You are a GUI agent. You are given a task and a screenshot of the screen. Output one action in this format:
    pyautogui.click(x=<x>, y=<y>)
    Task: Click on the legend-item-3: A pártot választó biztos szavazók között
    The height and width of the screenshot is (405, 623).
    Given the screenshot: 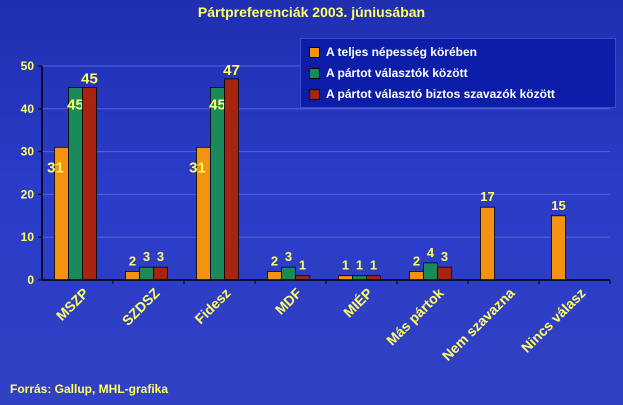 What is the action you would take?
    pyautogui.click(x=432, y=94)
    